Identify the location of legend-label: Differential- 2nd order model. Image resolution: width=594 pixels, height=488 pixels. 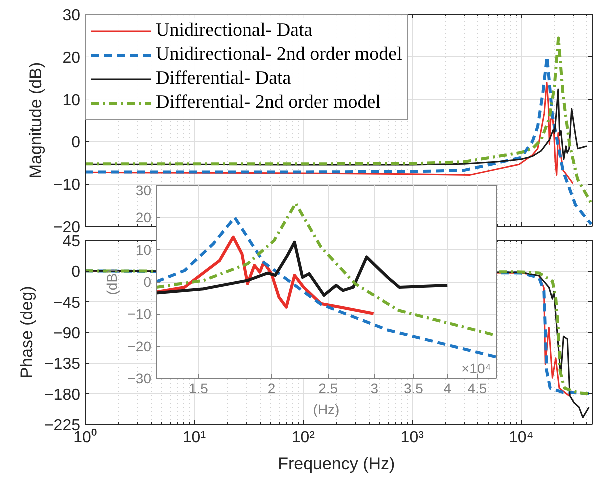
(268, 103).